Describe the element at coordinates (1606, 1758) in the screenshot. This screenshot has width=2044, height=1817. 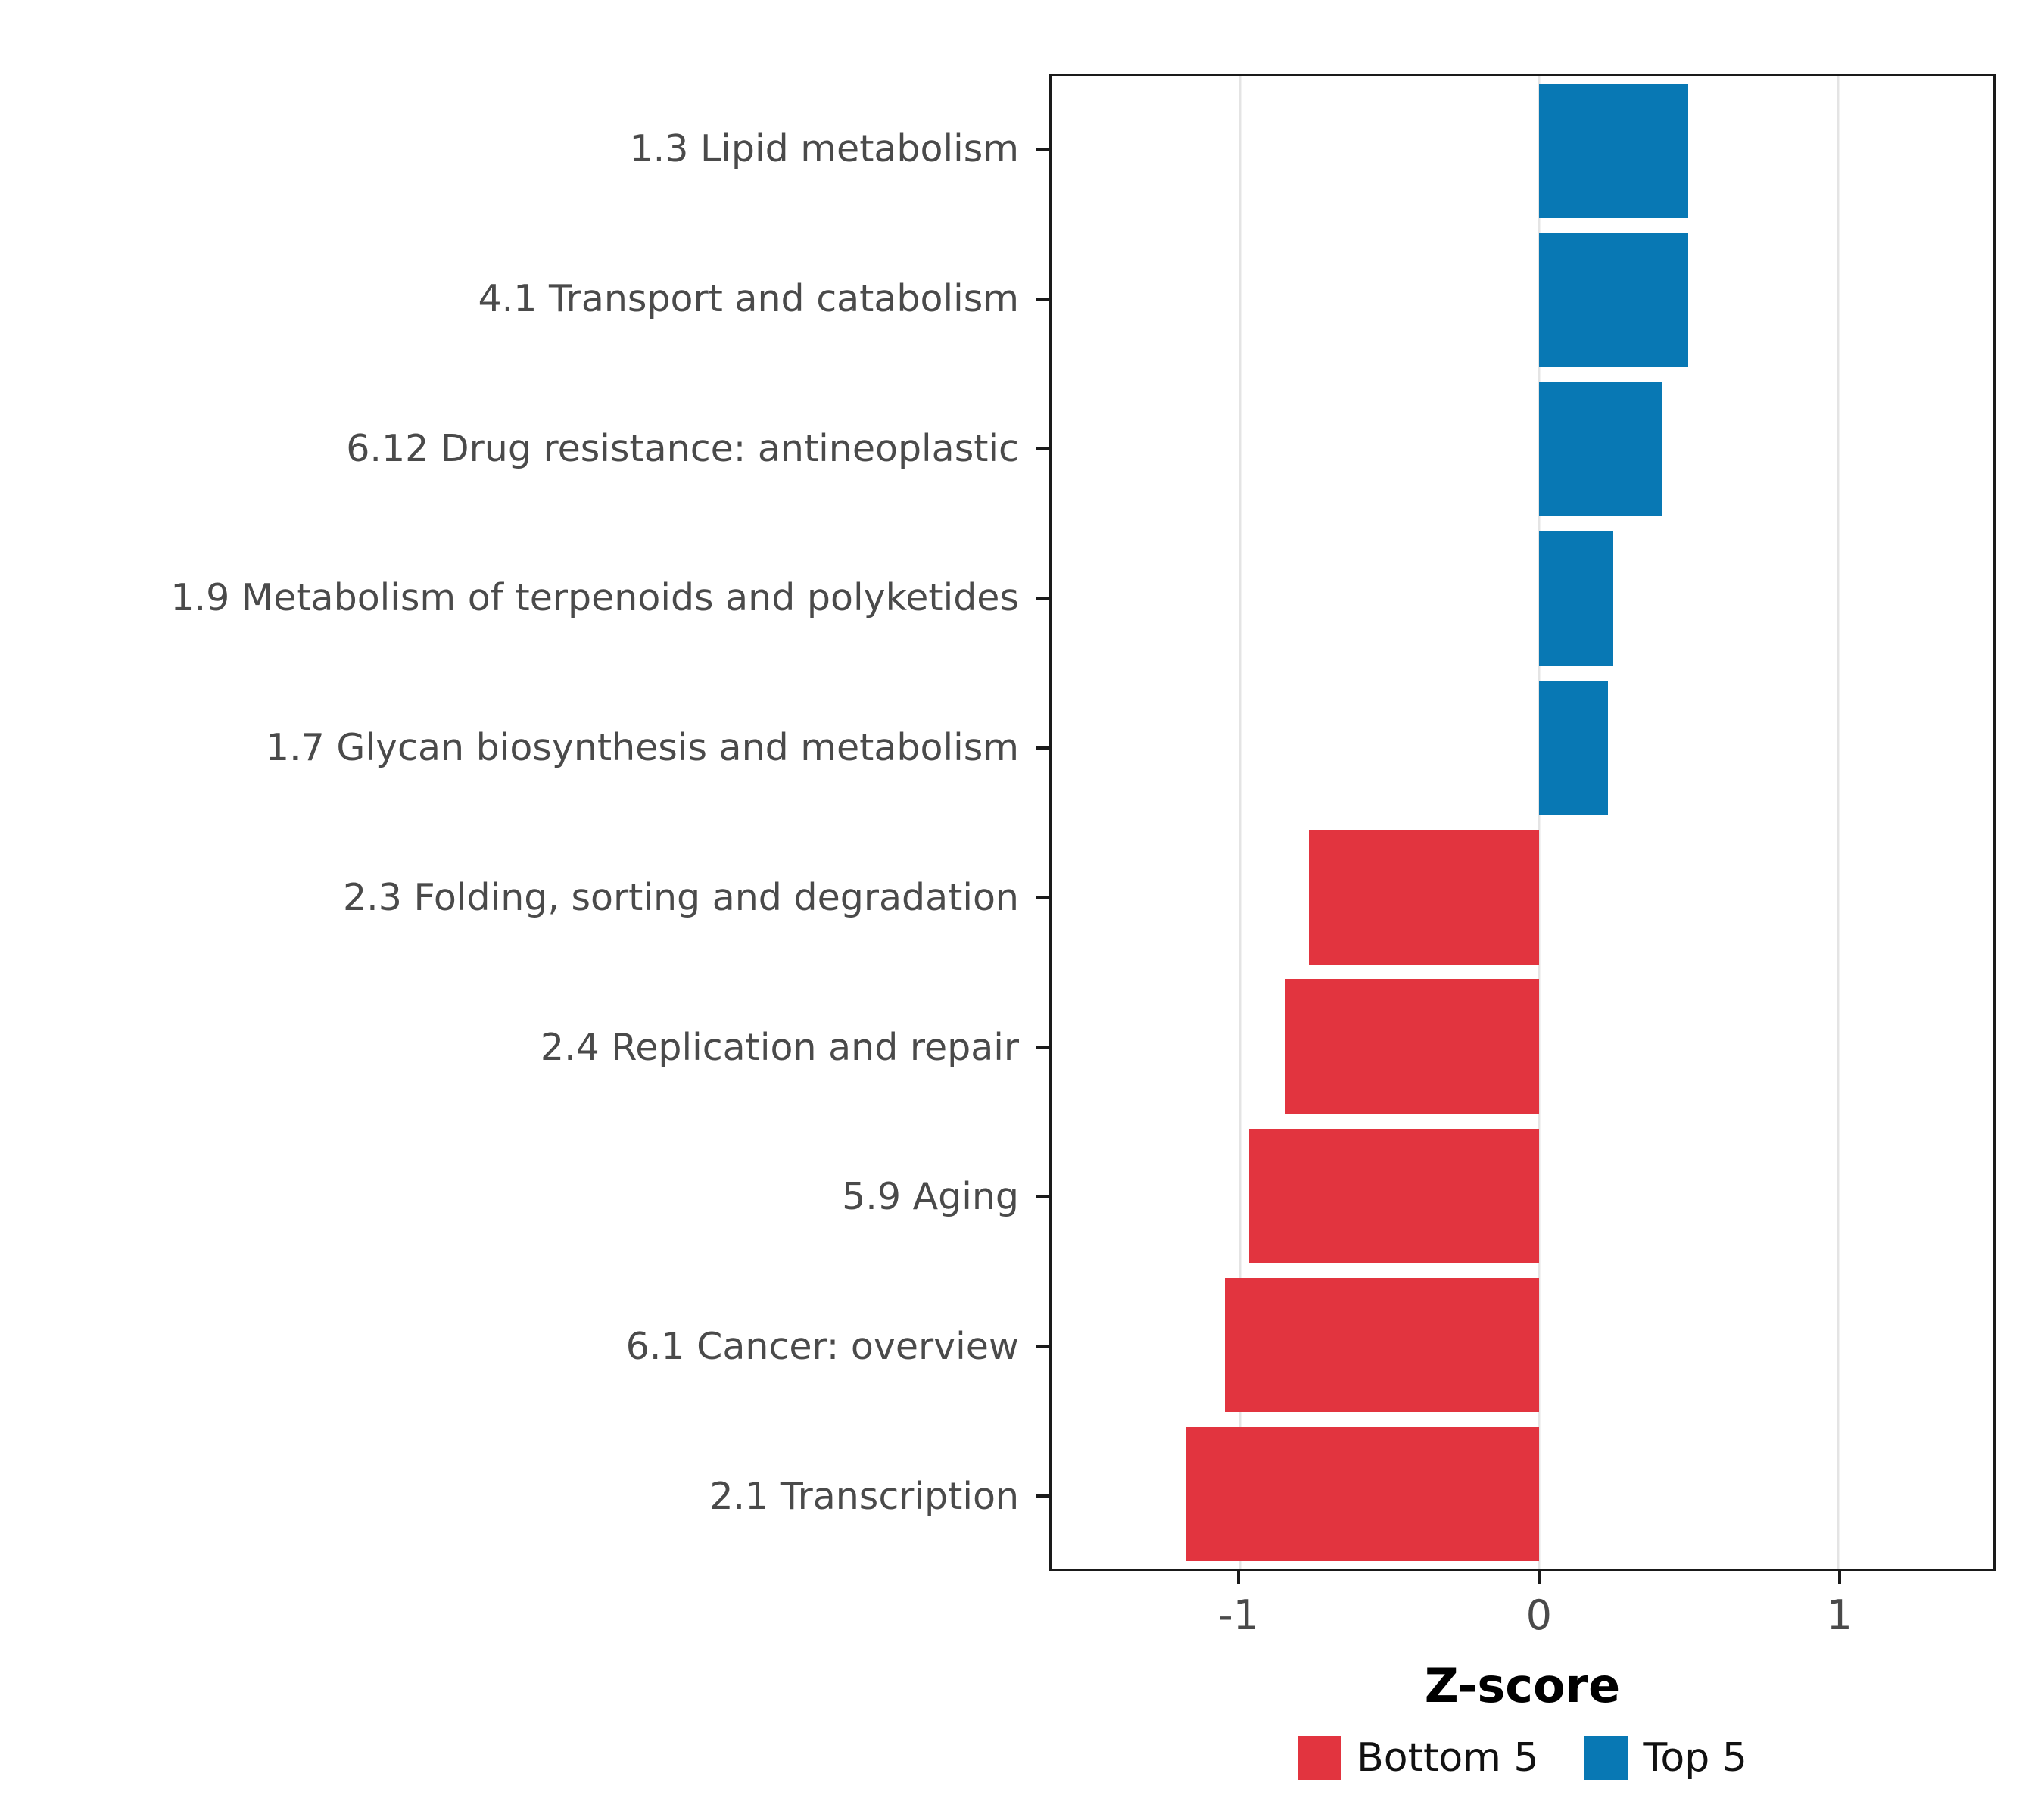
I see `legend-swatch-top5` at that location.